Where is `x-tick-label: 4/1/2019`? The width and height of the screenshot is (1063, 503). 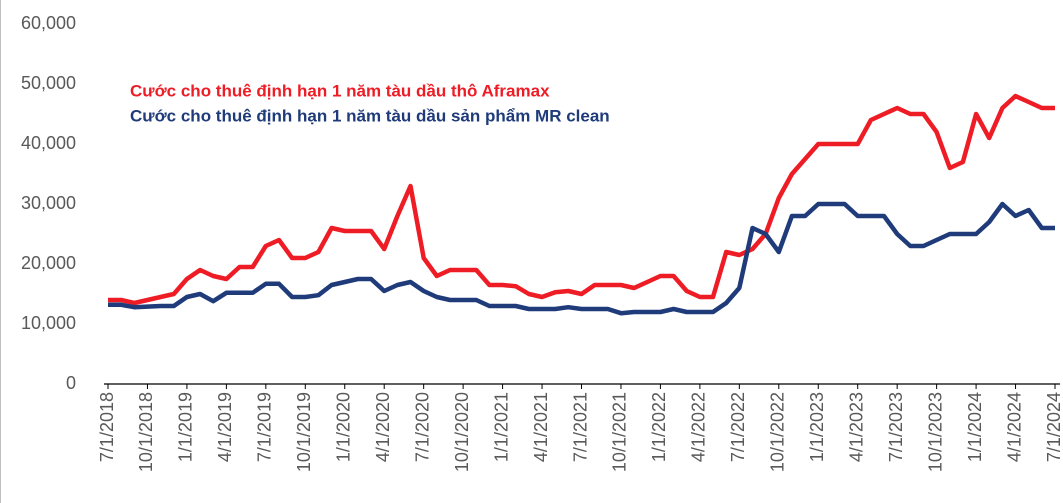
x-tick-label: 4/1/2019 is located at coordinates (225, 427).